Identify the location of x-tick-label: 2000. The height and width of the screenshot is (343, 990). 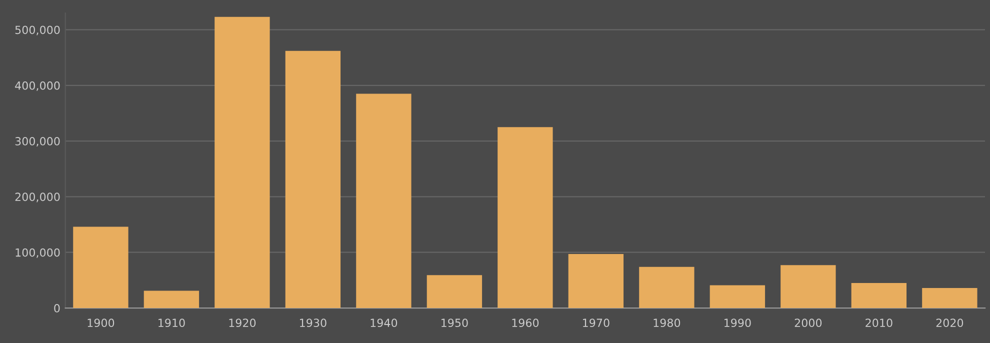
(808, 323).